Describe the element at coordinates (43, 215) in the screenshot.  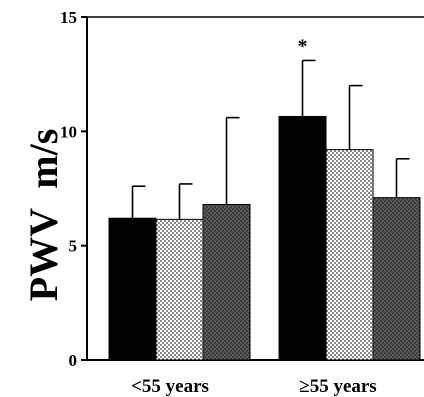
I see `y-axis-label: PWV m/s` at that location.